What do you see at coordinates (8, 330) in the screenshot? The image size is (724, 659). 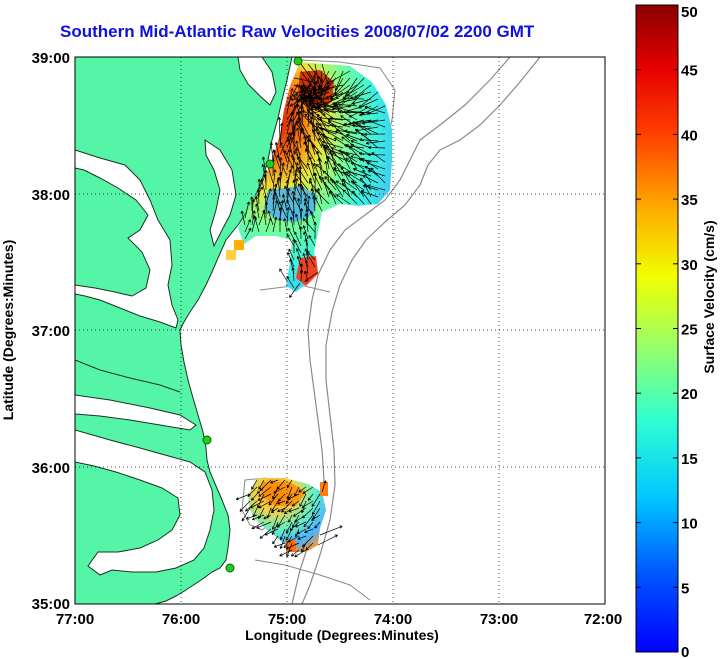 I see `y-axis-title: Latitude (Degrees:Minutes)` at bounding box center [8, 330].